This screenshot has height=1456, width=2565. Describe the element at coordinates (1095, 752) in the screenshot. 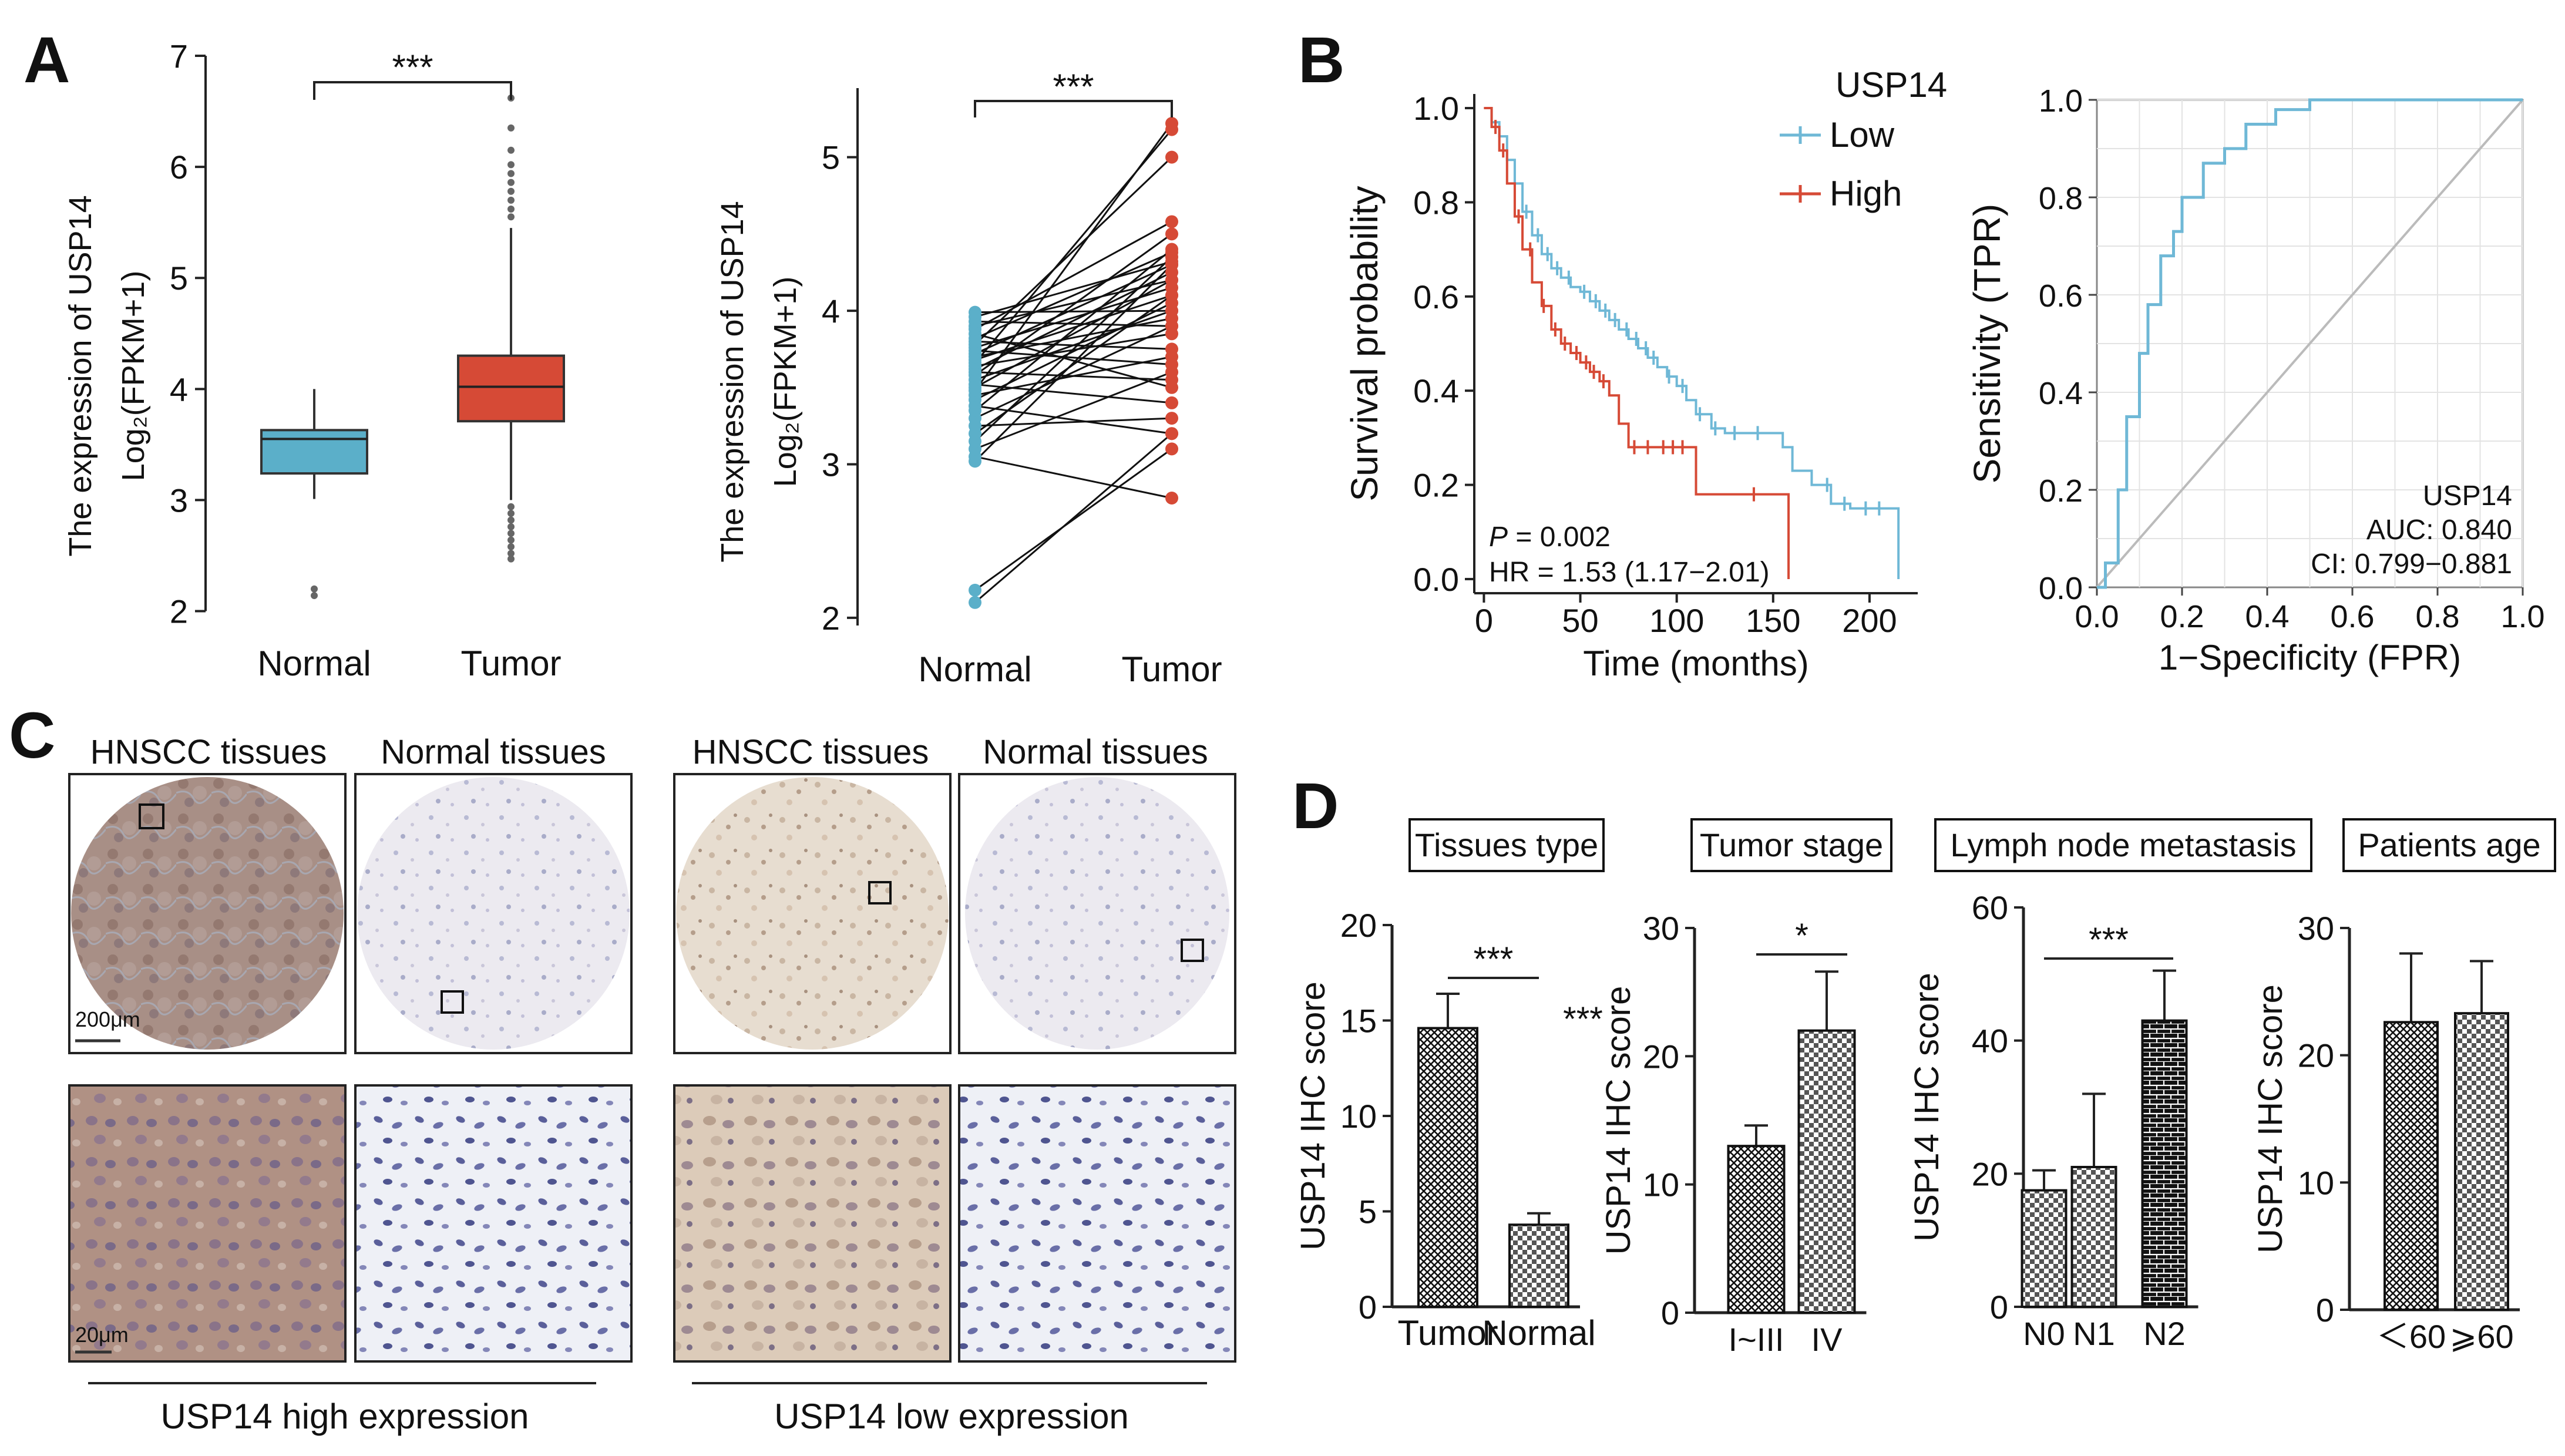

I see `ihc-header-4: Normal tissues` at that location.